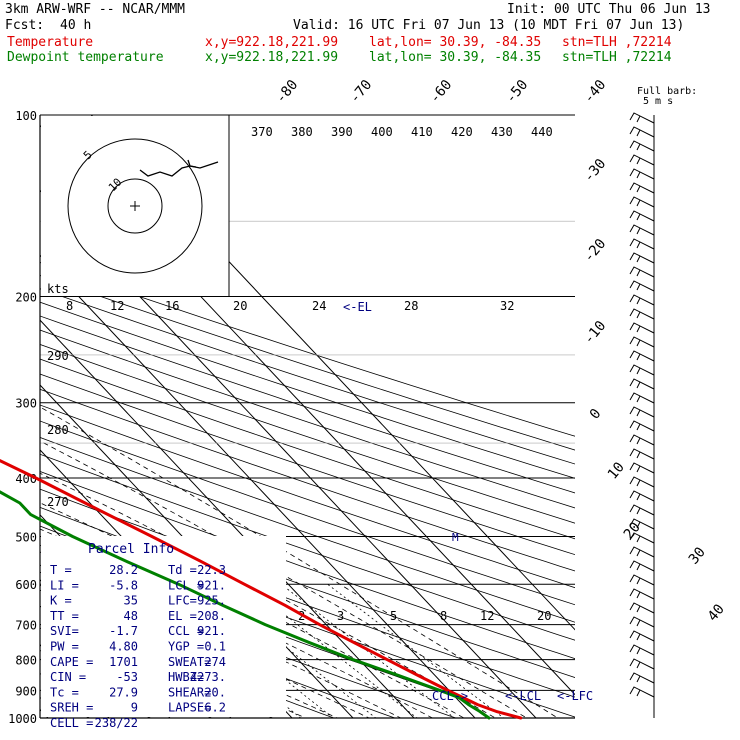 This screenshot has width=740, height=740. I want to click on parcel-info-key: CAPE =, so click(71, 662).